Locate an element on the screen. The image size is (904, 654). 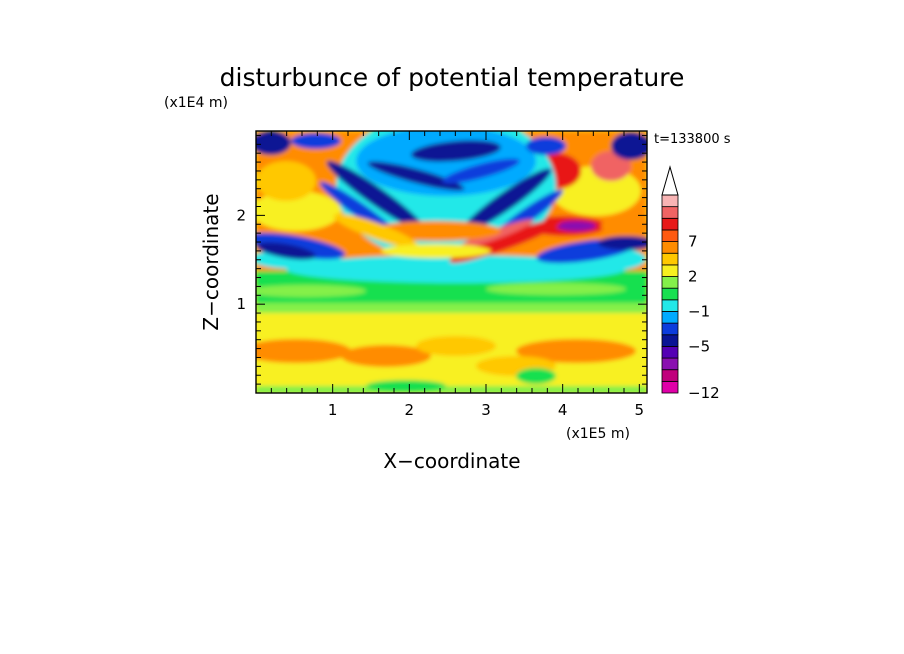
y-unit-label: (x1E4 m) is located at coordinates (196, 103).